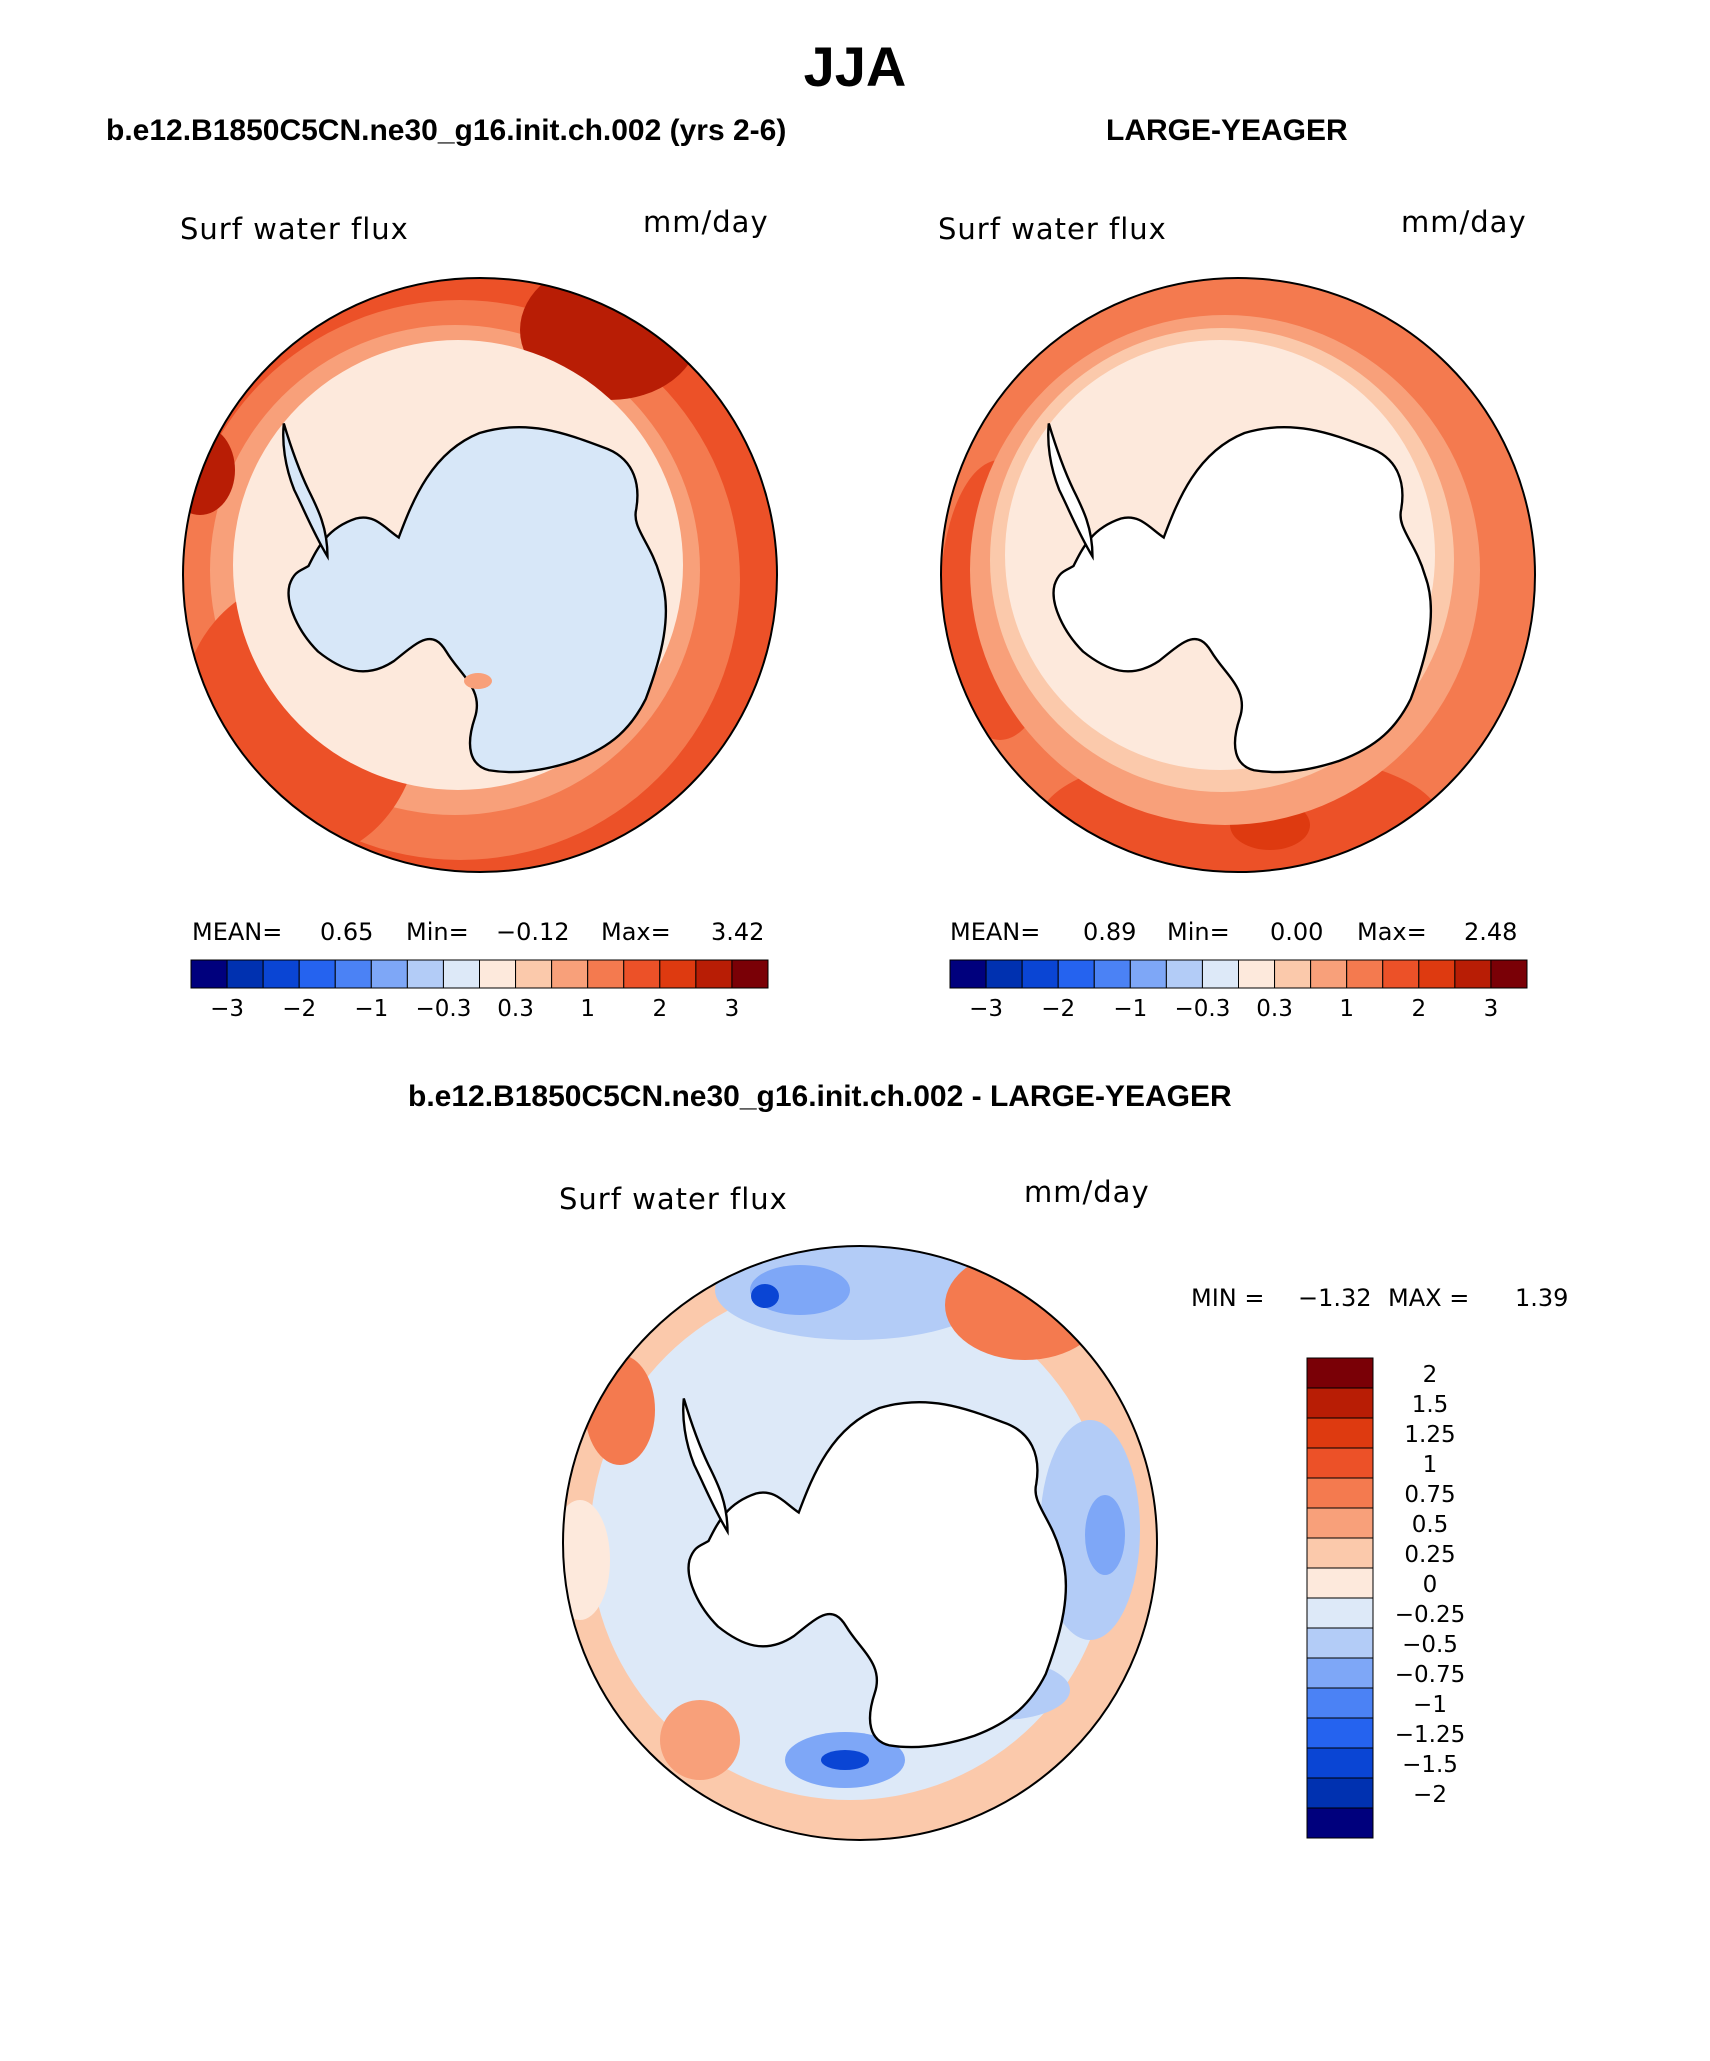  Describe the element at coordinates (1430, 1405) in the screenshot. I see `diff-colorbar-tick-label: 1.5` at that location.